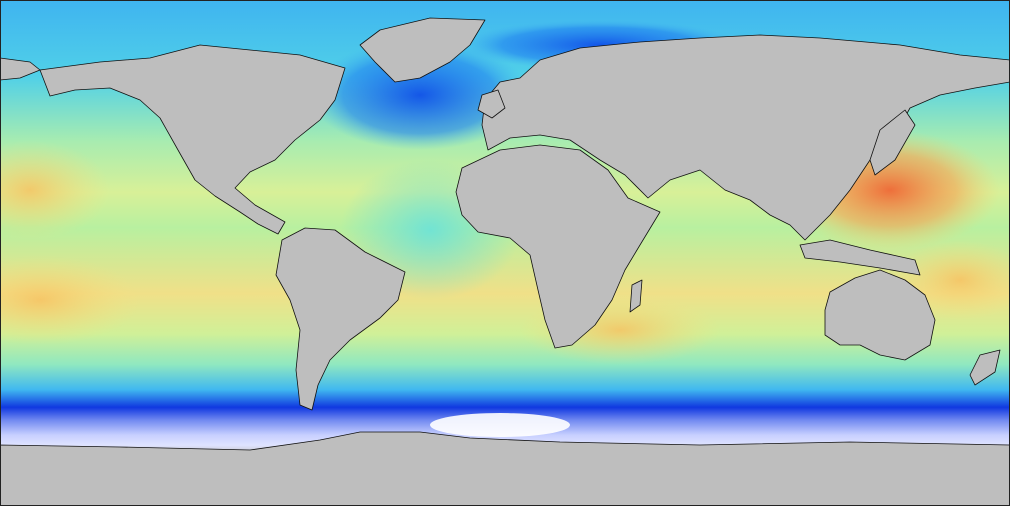 The height and width of the screenshot is (506, 1010). What do you see at coordinates (340, 319) in the screenshot?
I see `south-america` at bounding box center [340, 319].